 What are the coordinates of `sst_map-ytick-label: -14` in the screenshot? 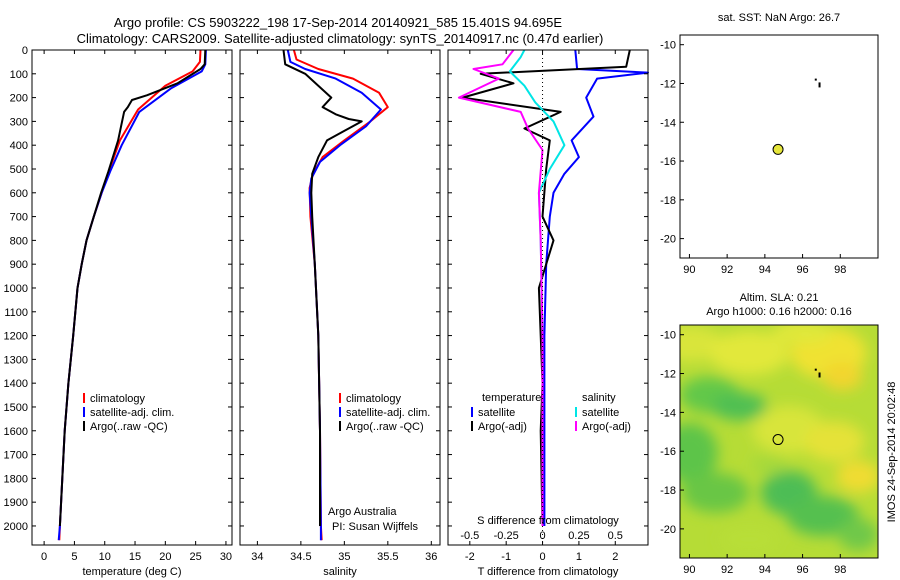 It's located at (668, 123).